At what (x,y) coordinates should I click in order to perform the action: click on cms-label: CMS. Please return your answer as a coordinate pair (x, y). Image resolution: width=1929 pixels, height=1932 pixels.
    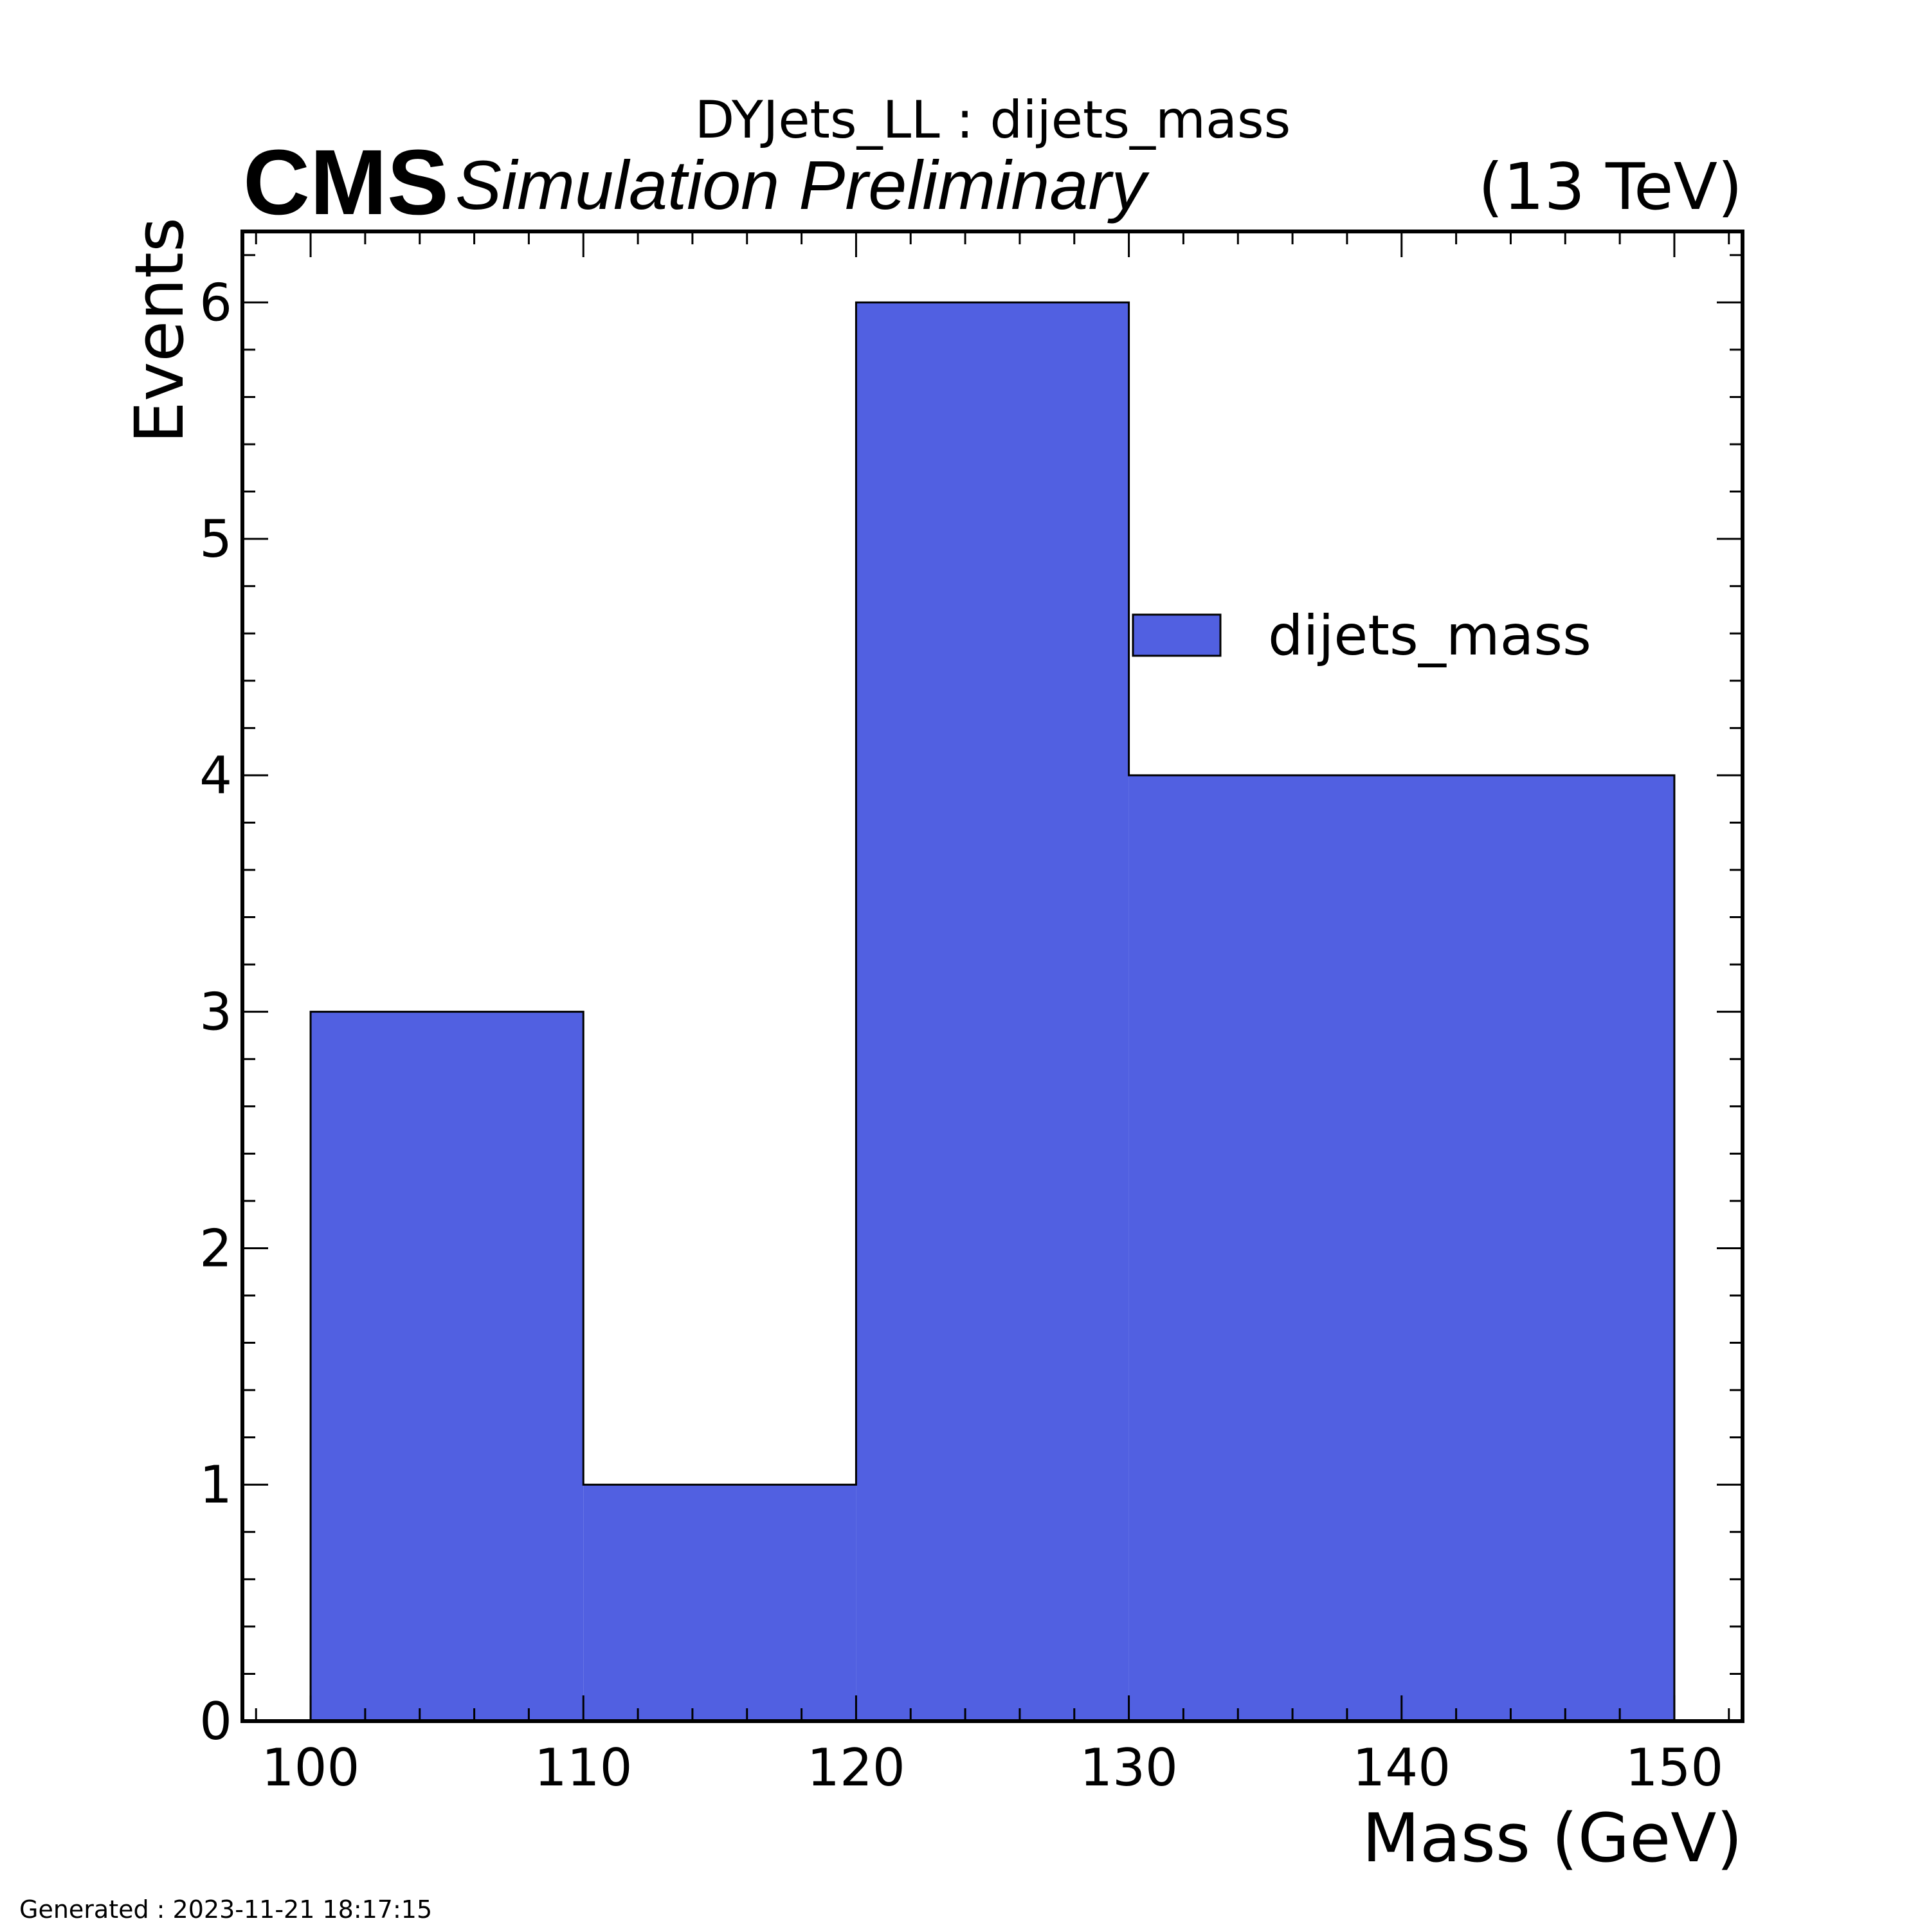
    Looking at the image, I should click on (346, 182).